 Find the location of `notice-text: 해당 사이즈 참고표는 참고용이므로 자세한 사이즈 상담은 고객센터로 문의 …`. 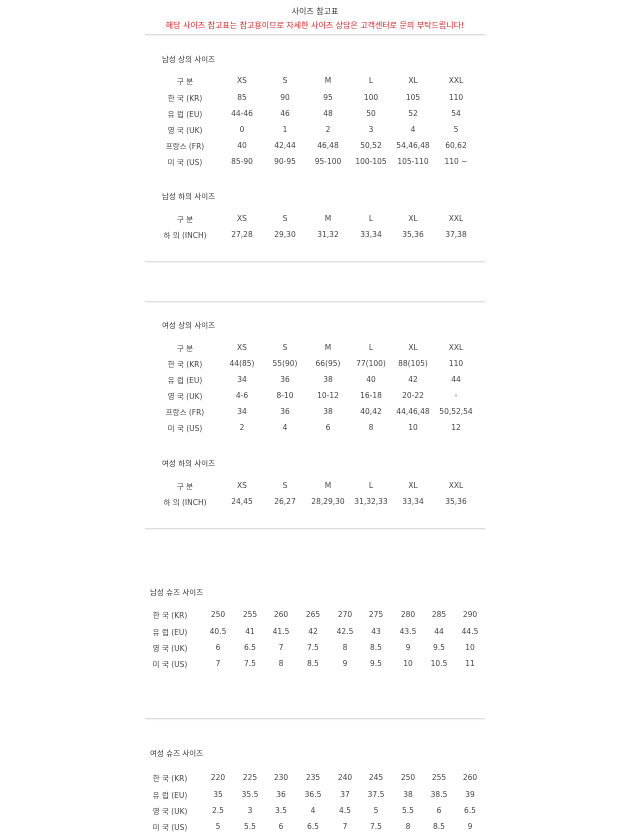

notice-text: 해당 사이즈 참고표는 참고용이므로 자세한 사이즈 상담은 고객센터로 문의 … is located at coordinates (315, 25).